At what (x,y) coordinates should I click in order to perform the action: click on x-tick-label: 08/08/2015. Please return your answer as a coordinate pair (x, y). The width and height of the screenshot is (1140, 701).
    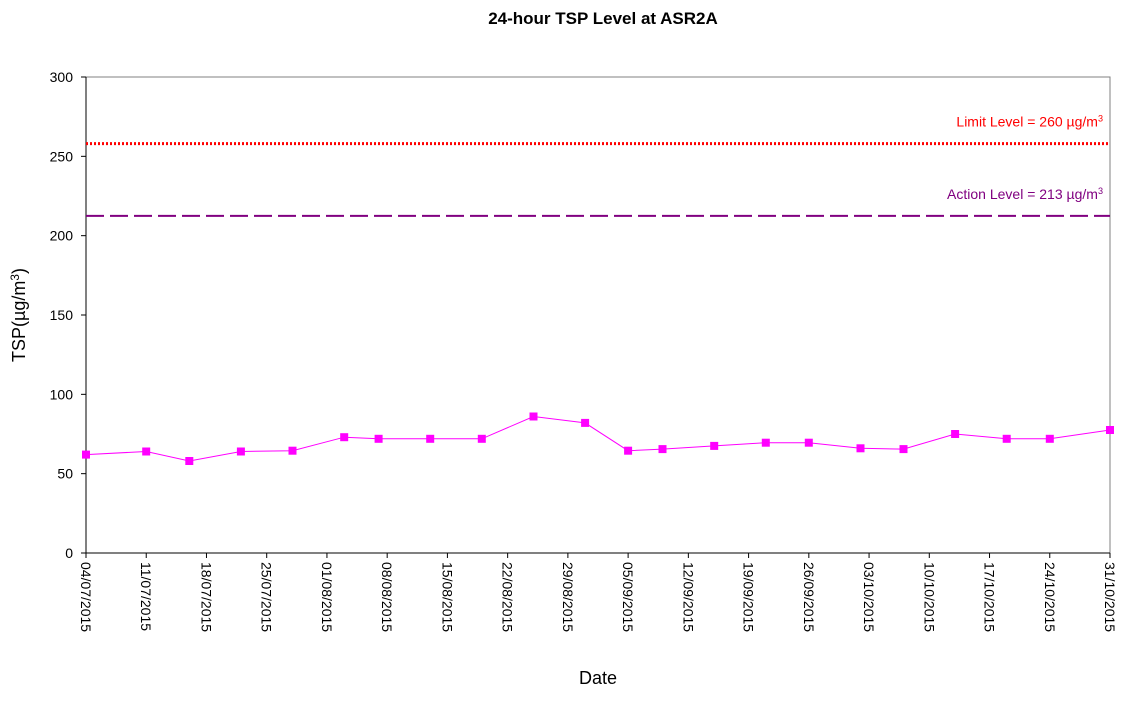
    Looking at the image, I should click on (387, 597).